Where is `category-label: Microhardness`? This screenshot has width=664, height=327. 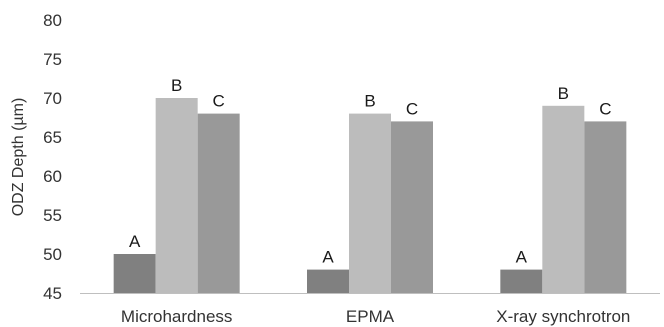
category-label: Microhardness is located at coordinates (177, 316).